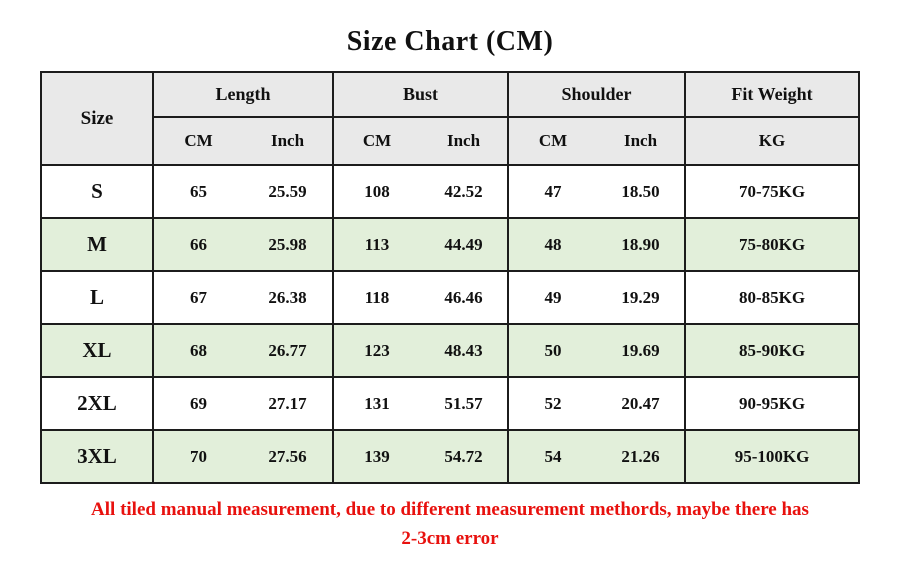 The height and width of the screenshot is (569, 900). Describe the element at coordinates (464, 141) in the screenshot. I see `unit-header-bust-inch: Inch` at that location.